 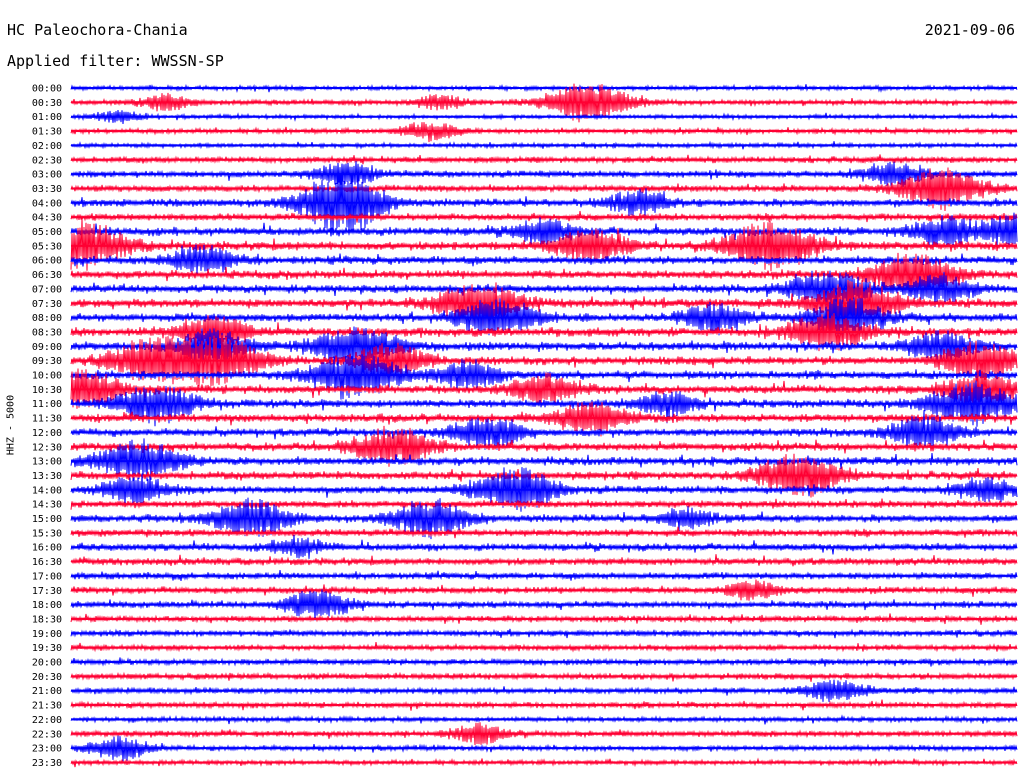 What do you see at coordinates (47, 519) in the screenshot?
I see `time-label: 15:00` at bounding box center [47, 519].